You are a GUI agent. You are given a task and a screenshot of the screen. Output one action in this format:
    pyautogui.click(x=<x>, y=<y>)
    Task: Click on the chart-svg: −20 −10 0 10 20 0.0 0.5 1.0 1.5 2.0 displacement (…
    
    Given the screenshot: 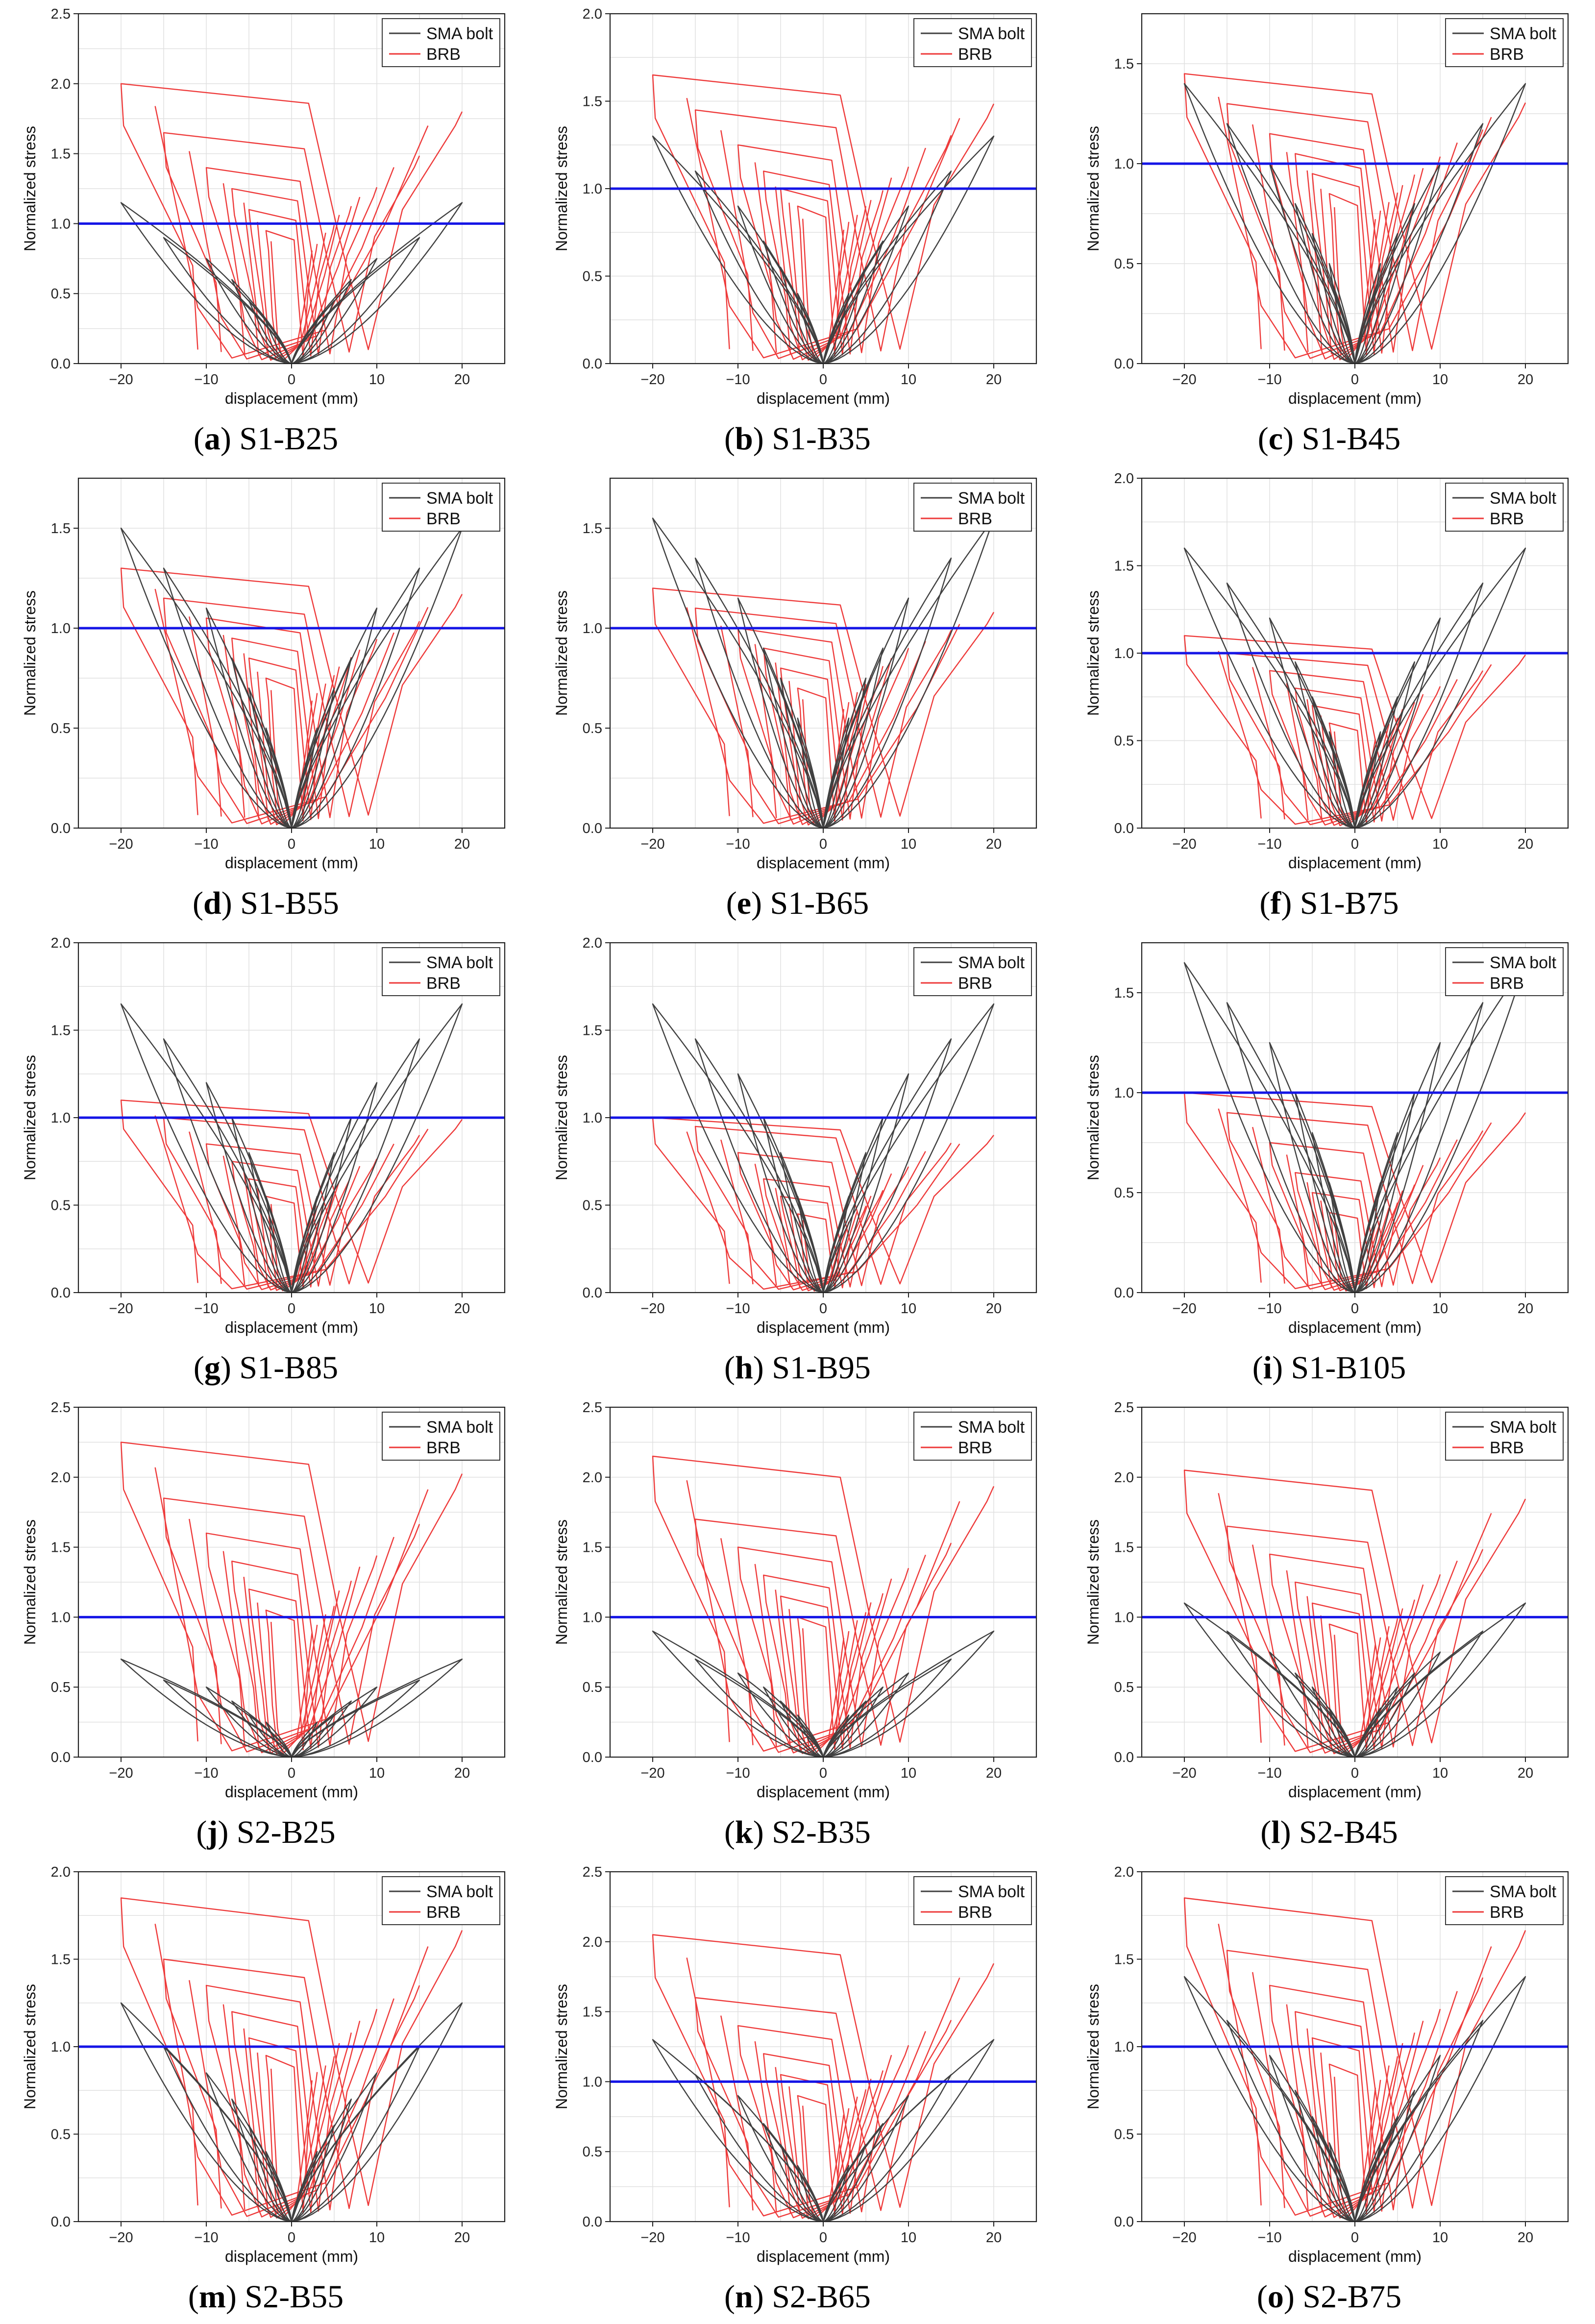 What is the action you would take?
    pyautogui.click(x=1327, y=2065)
    